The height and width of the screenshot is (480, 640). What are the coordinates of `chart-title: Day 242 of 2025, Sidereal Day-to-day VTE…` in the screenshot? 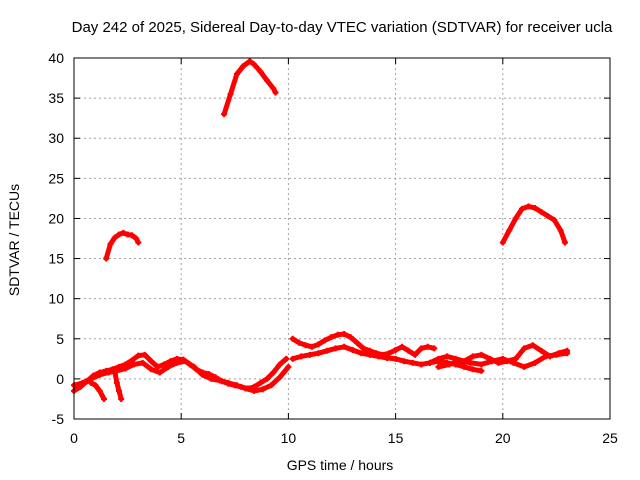 It's located at (342, 27).